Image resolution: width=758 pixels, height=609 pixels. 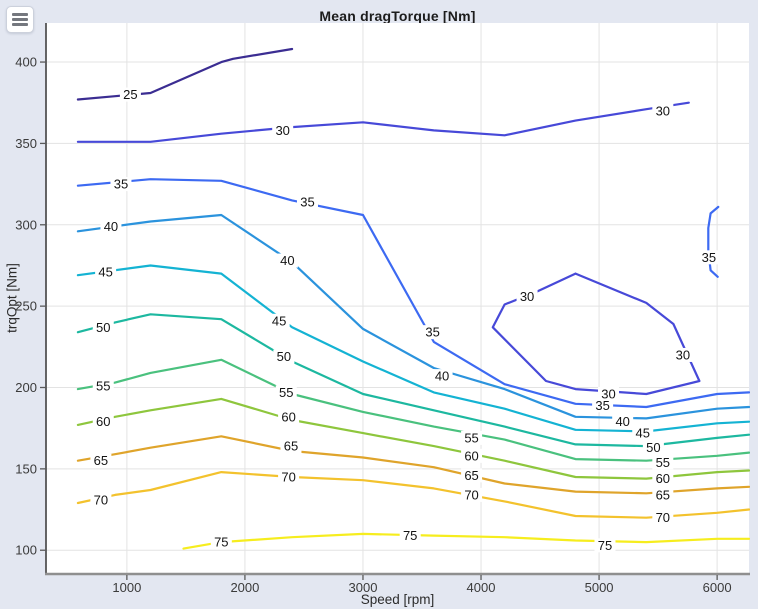 I want to click on y-tick-label: 150, so click(x=26, y=468).